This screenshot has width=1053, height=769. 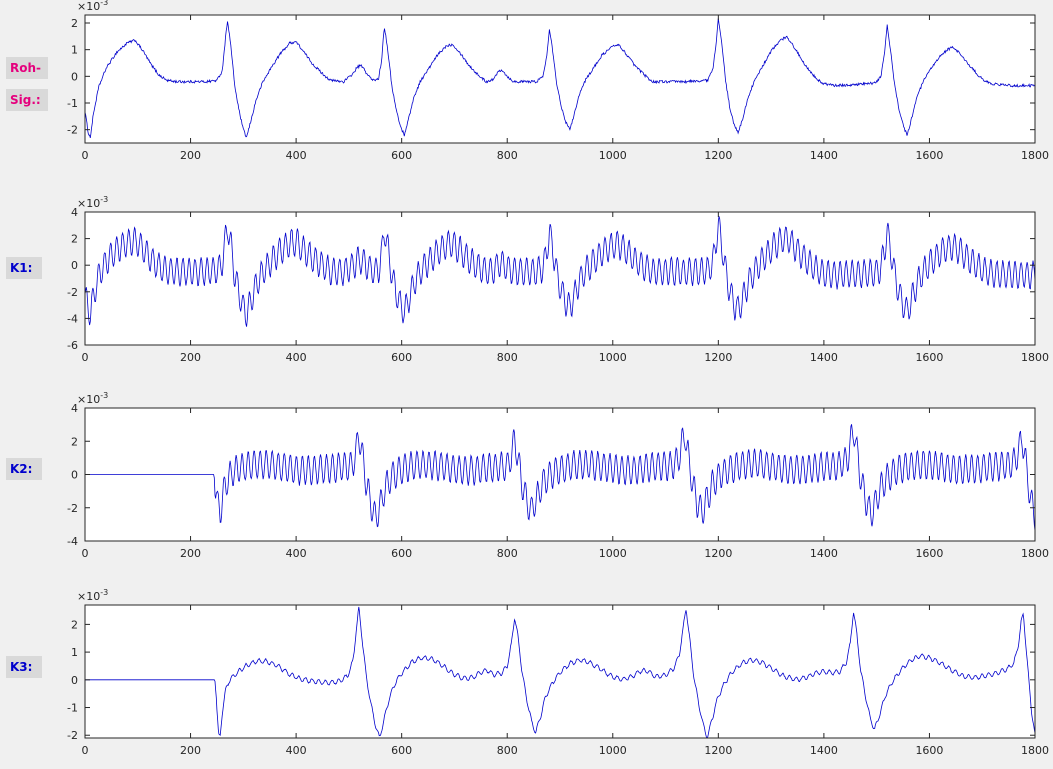 I want to click on label-k1: K1:, so click(x=24, y=268).